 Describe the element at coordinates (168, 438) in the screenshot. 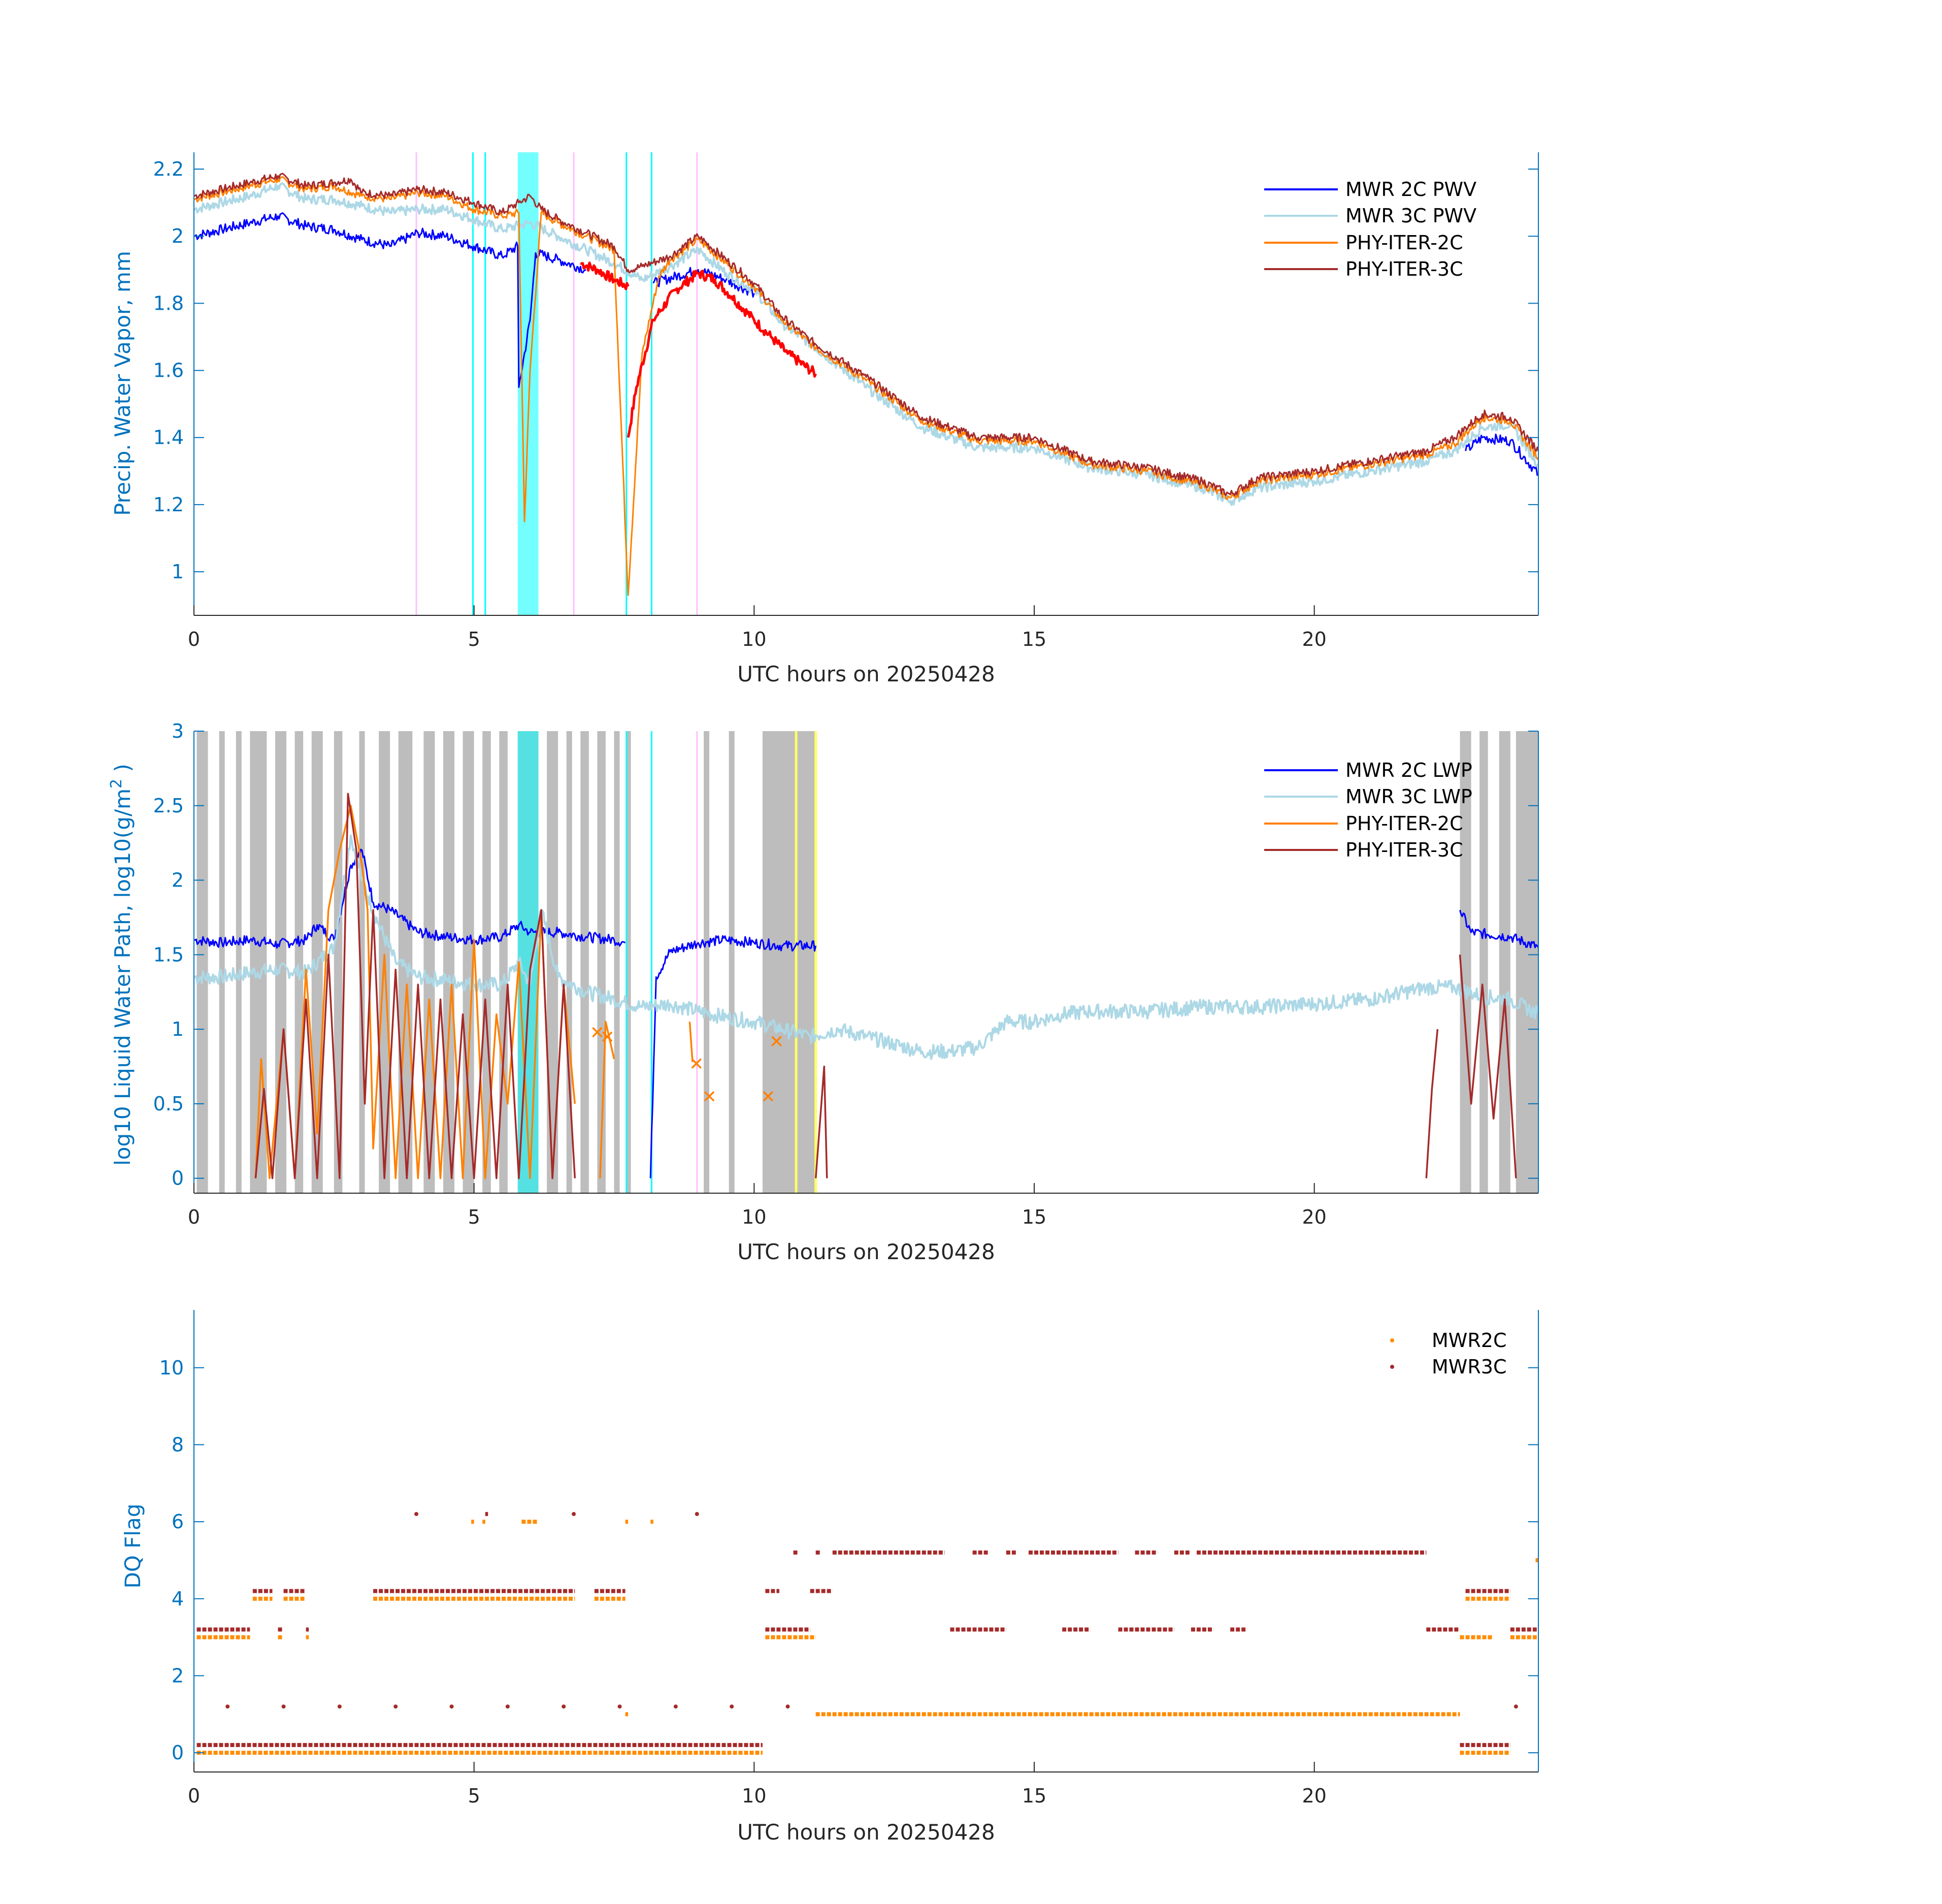

I see `y-tick-label: 1.4` at that location.